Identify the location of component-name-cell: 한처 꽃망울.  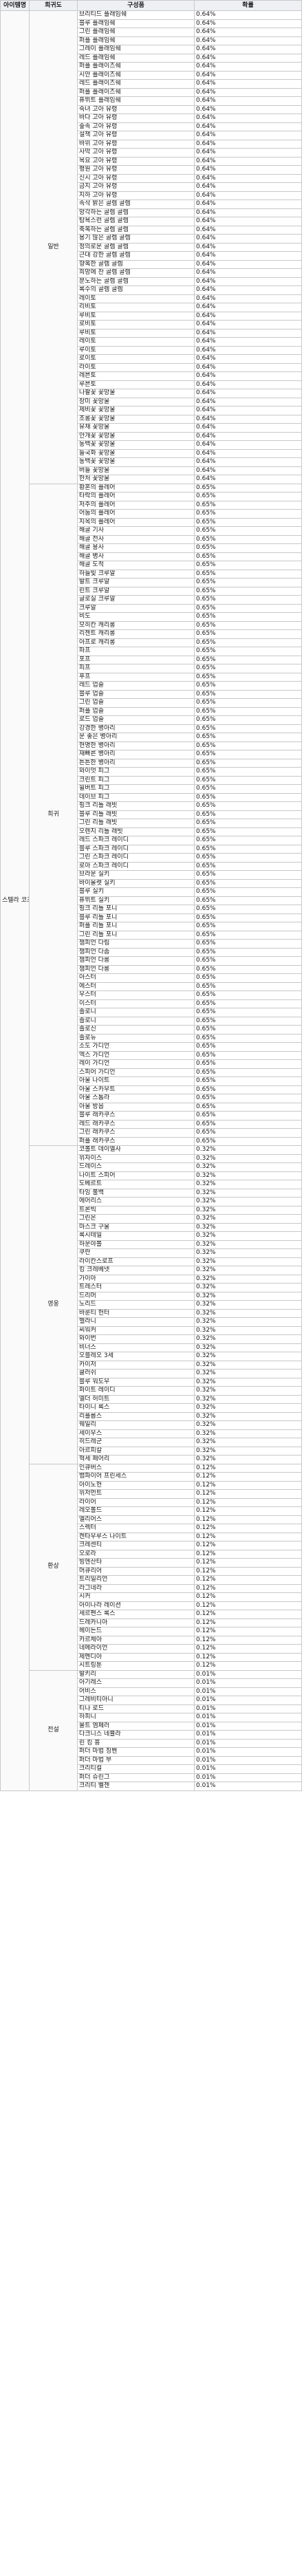
(136, 479).